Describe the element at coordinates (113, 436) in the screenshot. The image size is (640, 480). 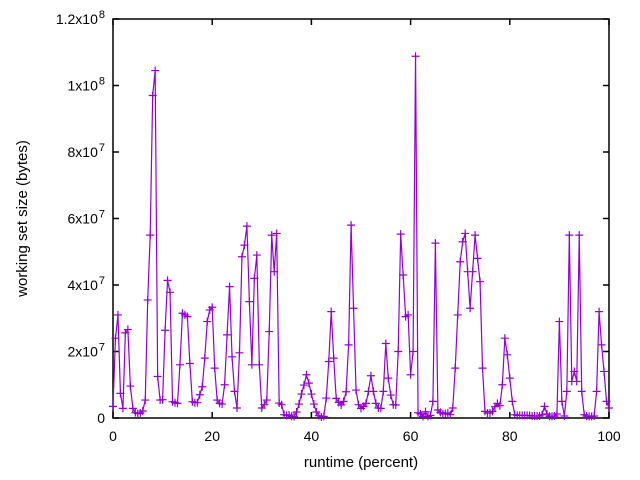
I see `x-tick-label: 0` at that location.